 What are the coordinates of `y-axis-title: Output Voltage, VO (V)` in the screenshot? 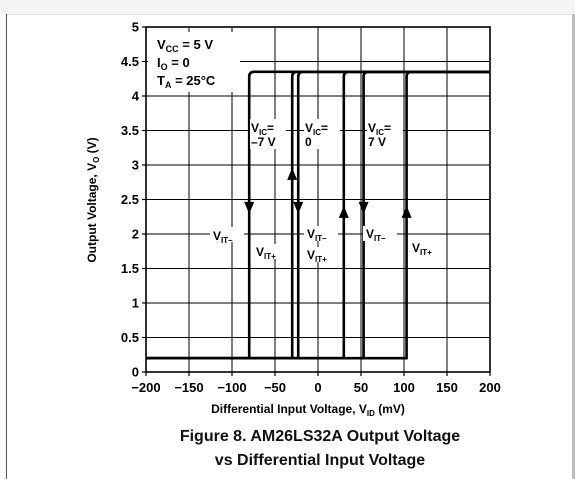 It's located at (93, 199).